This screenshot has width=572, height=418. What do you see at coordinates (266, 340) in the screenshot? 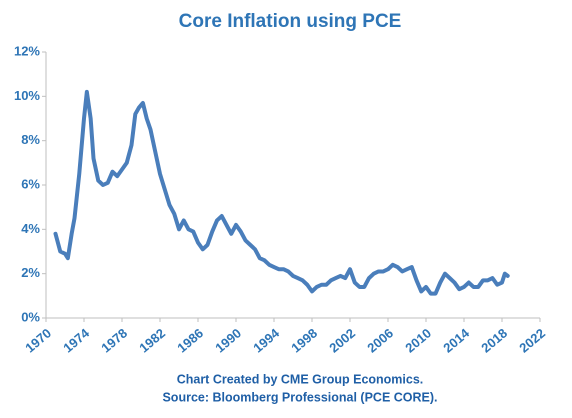
I see `x-tick-label: 1994` at bounding box center [266, 340].